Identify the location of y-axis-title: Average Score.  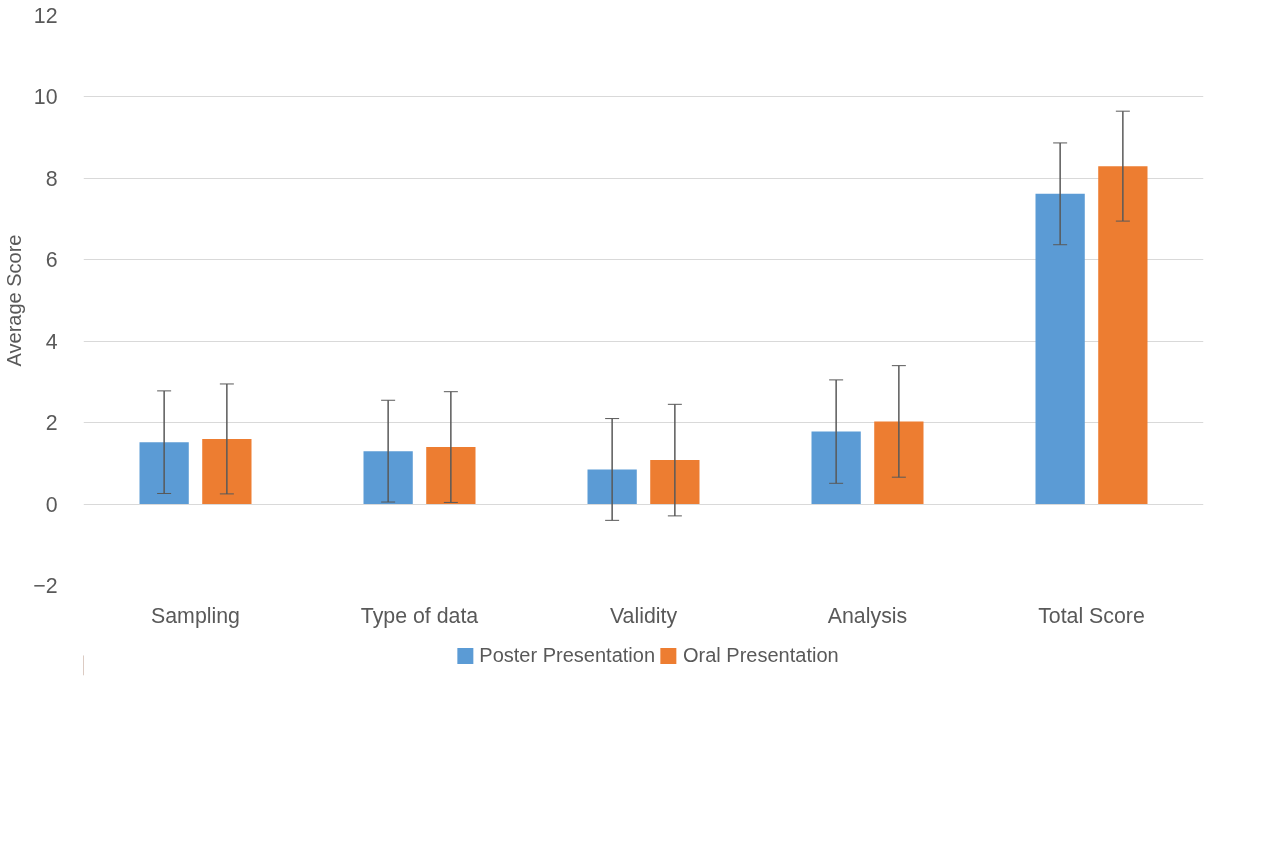
(14, 300).